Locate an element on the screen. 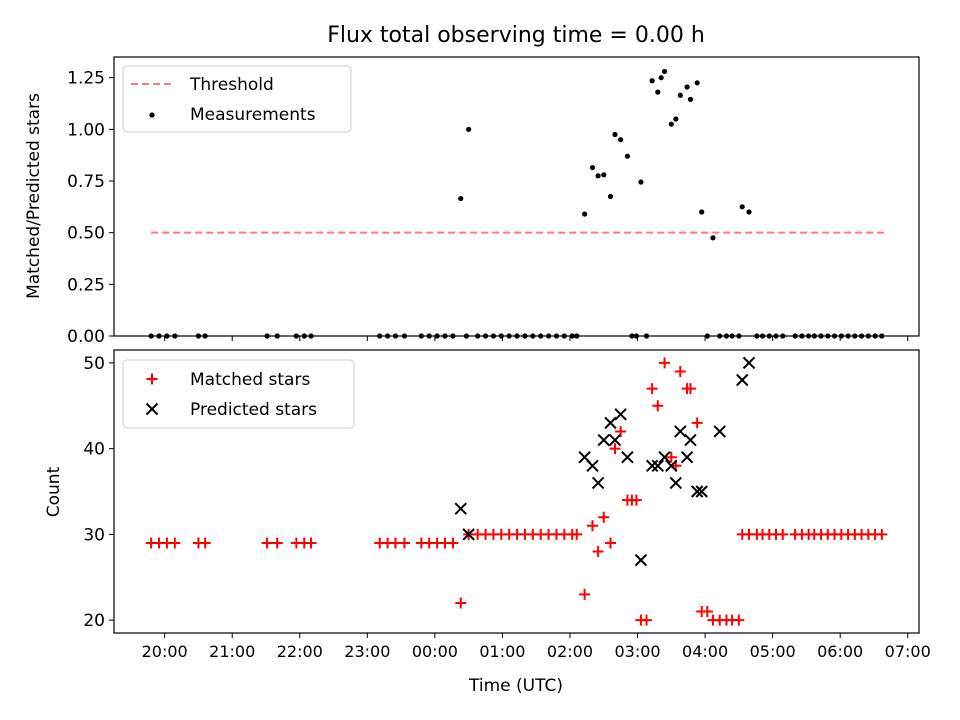 The image size is (960, 720). flux-ratio-x-ticks is located at coordinates (536, 338).